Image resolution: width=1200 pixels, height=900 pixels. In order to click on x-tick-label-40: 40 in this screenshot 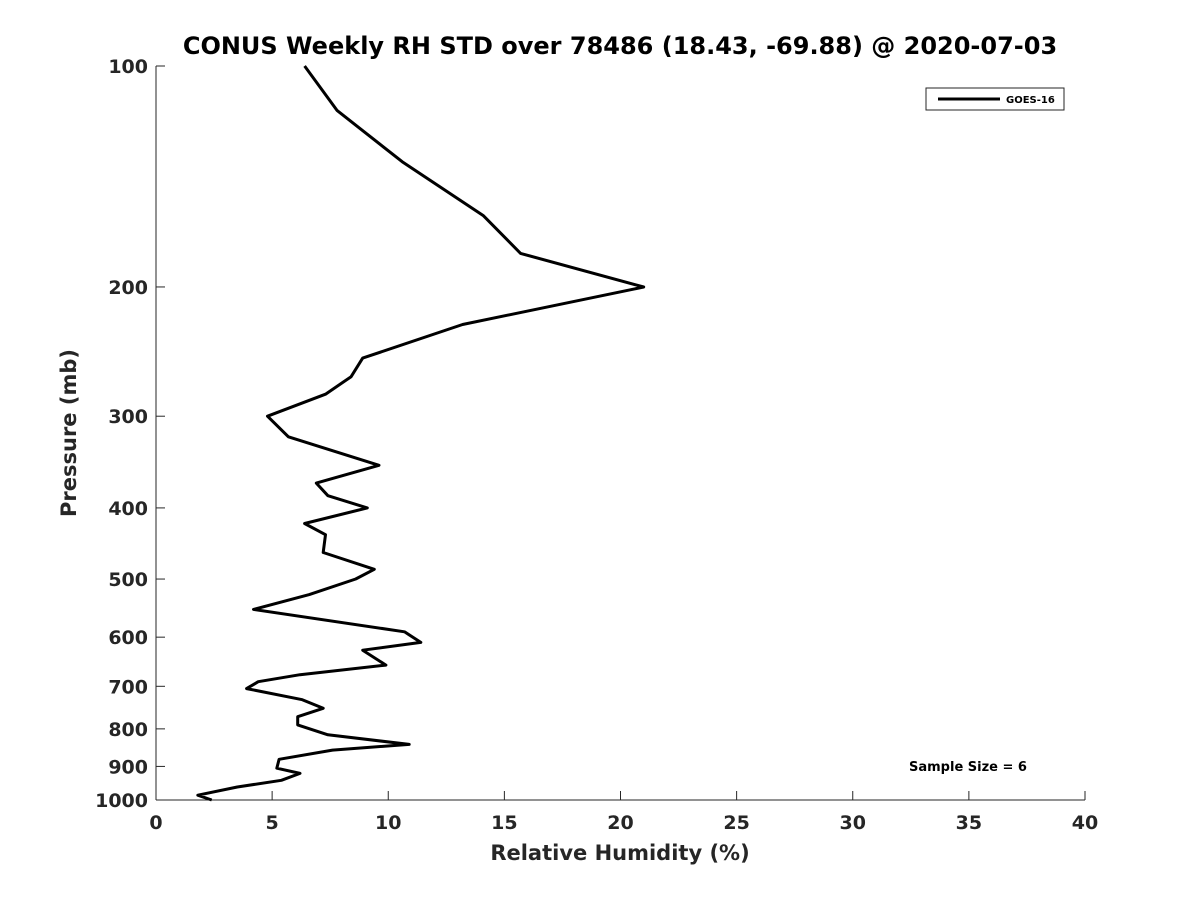, I will do `click(1085, 823)`.